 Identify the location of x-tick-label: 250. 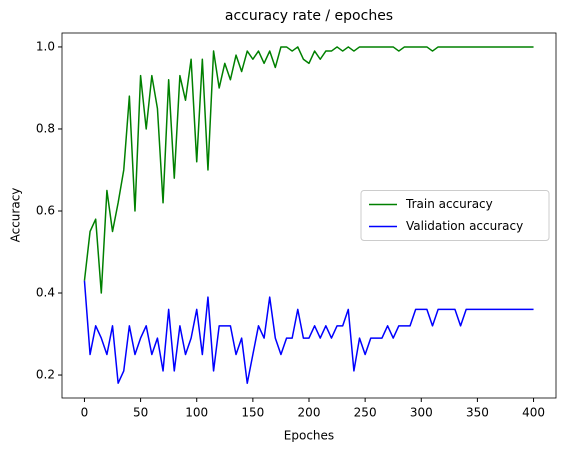
(365, 413).